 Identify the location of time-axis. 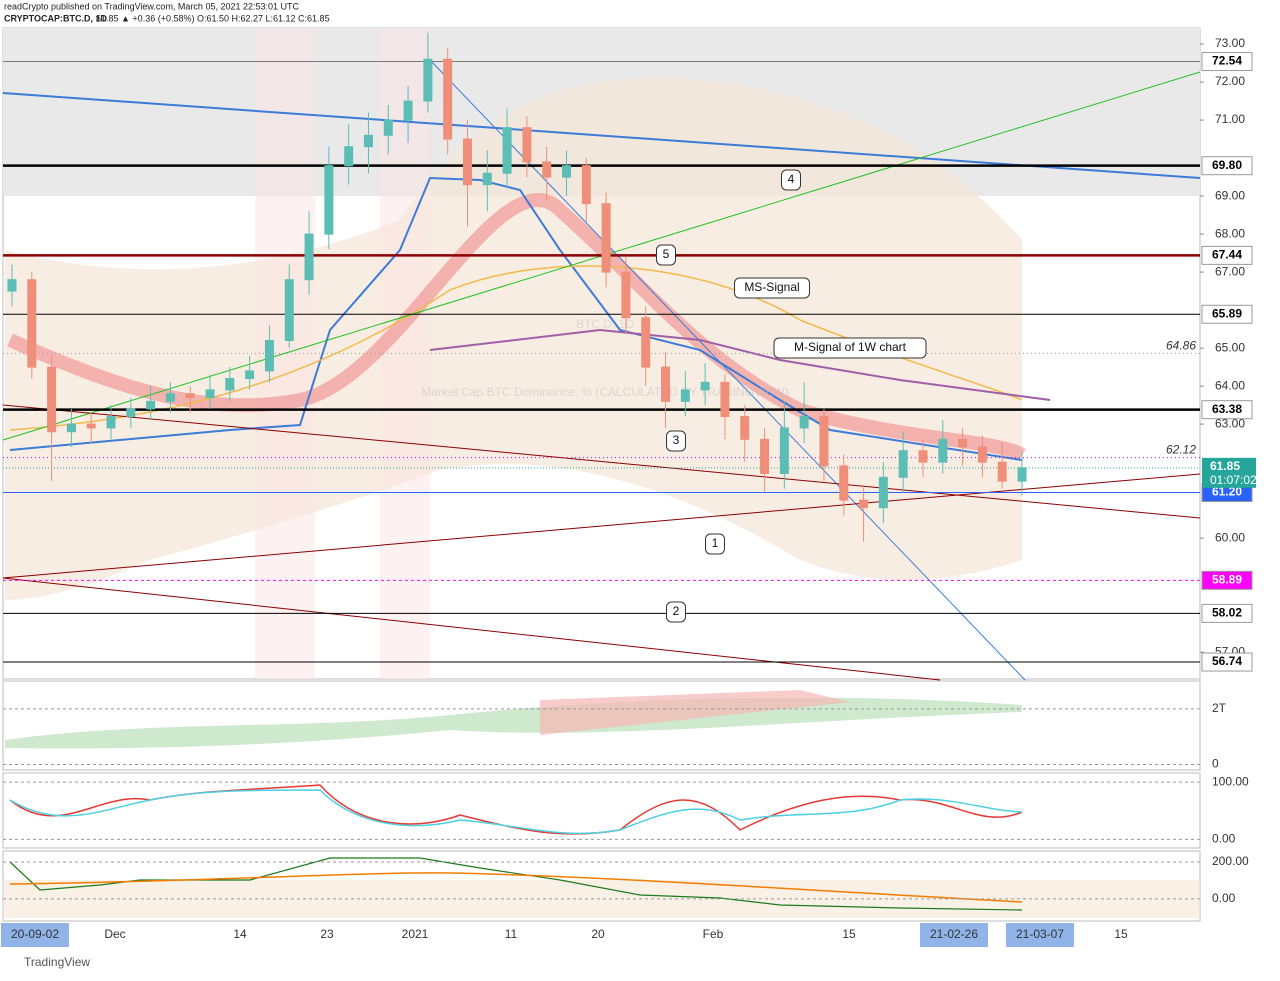
(600, 935).